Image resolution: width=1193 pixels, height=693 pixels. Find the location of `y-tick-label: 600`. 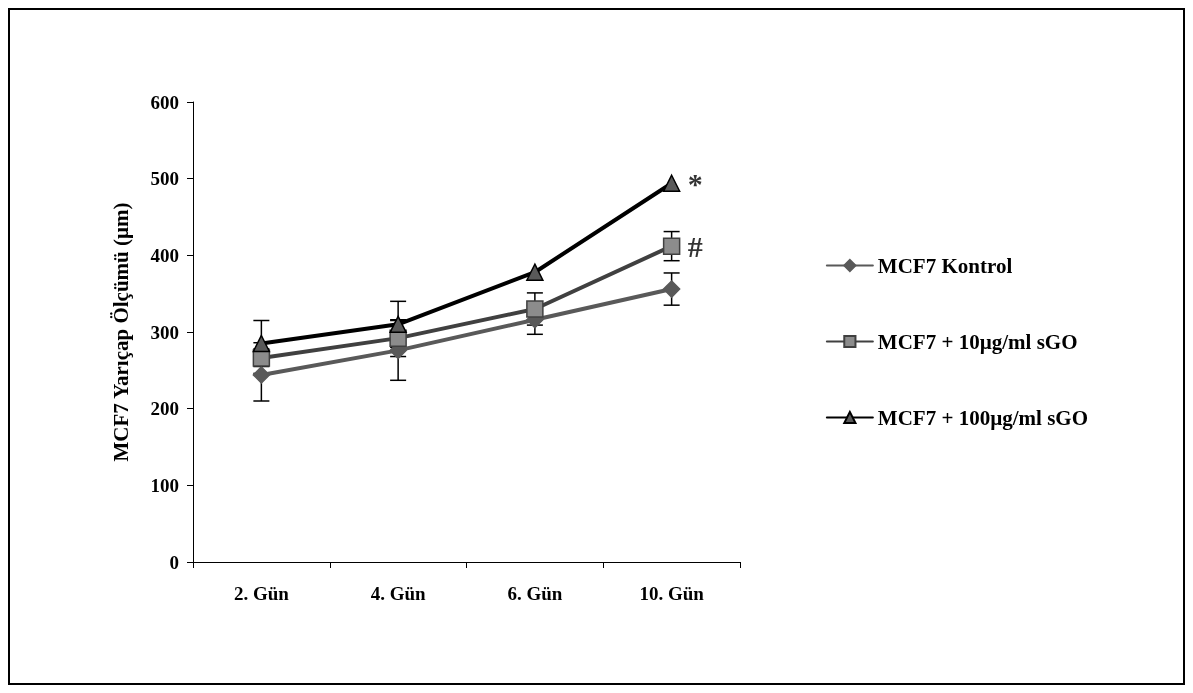

y-tick-label: 600 is located at coordinates (164, 102).